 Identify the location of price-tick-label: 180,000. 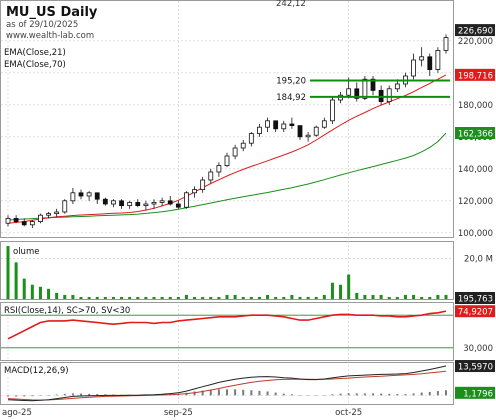
(475, 106).